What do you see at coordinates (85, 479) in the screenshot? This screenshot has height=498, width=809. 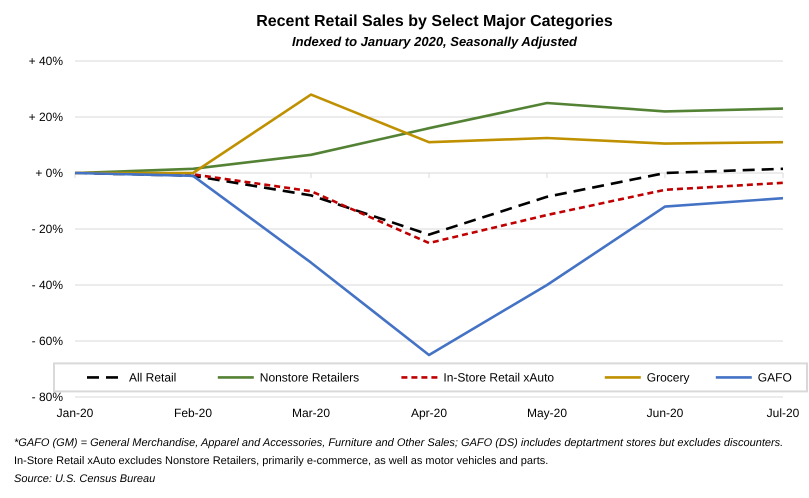 I see `source-note: Source: U.S. Census Bureau` at bounding box center [85, 479].